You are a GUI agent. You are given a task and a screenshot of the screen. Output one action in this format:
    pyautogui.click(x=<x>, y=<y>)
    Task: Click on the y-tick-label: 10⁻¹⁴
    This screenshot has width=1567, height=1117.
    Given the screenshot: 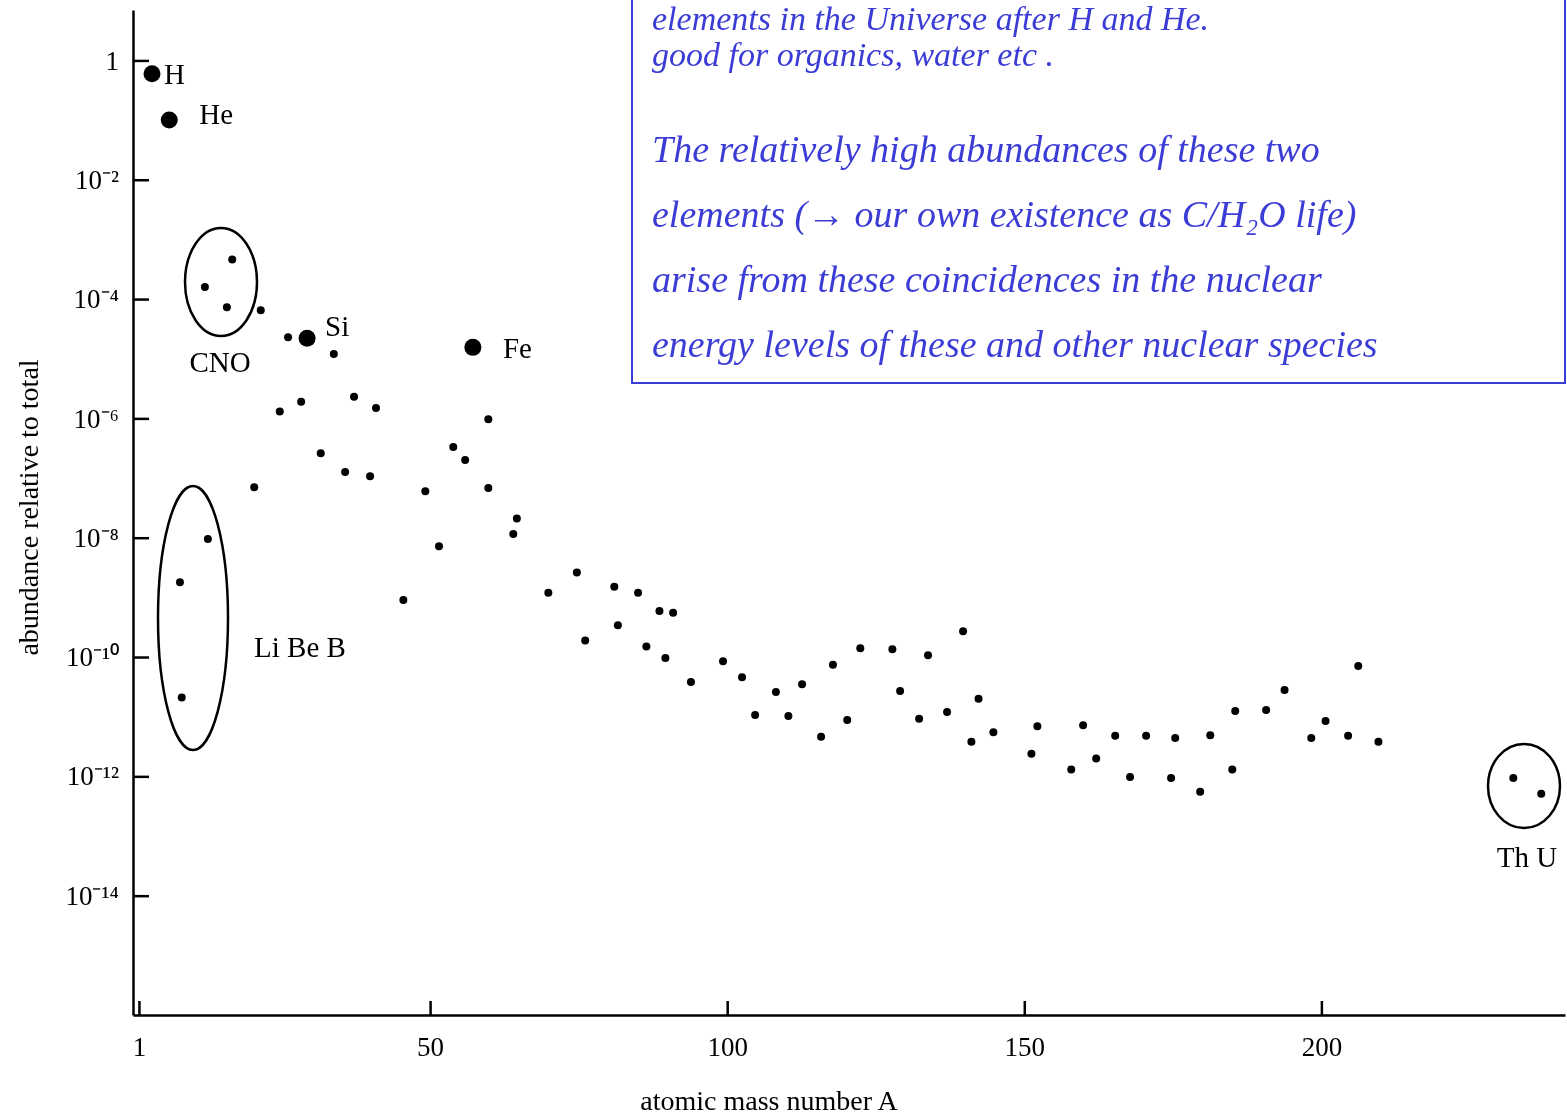 What is the action you would take?
    pyautogui.click(x=92, y=895)
    